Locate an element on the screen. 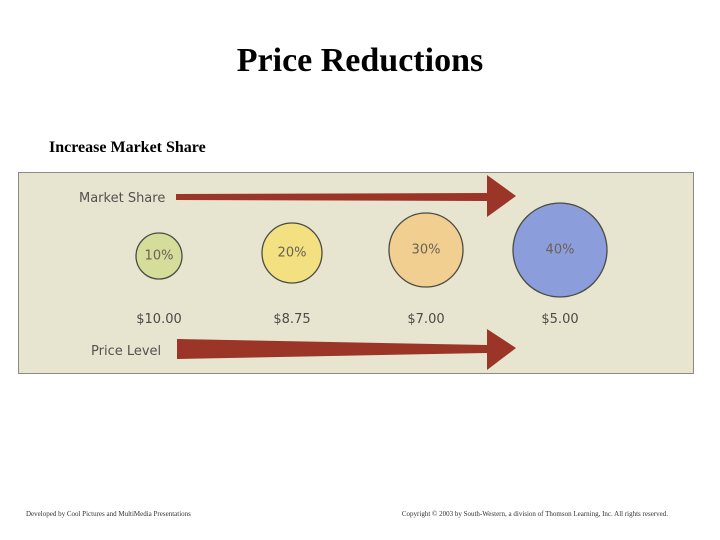 The image size is (720, 540). price-level-label: Price Level is located at coordinates (126, 351).